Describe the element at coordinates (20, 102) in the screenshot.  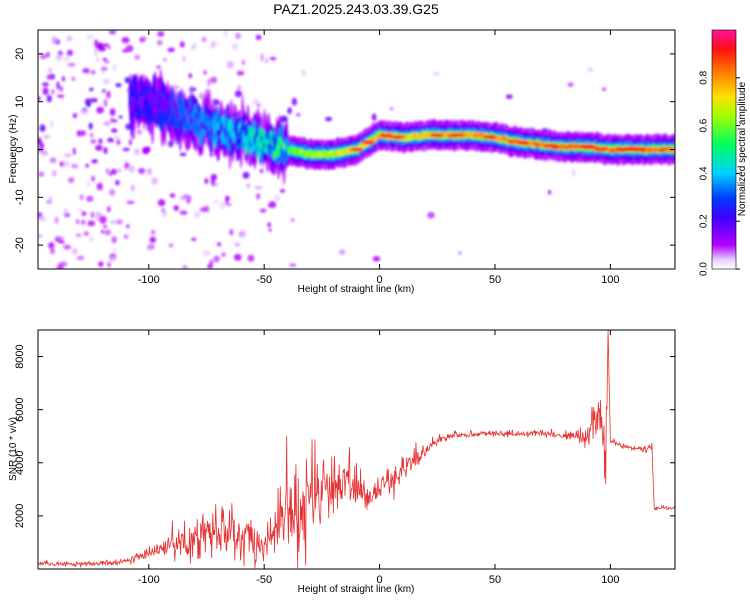
I see `y-tick-label: 10` at that location.